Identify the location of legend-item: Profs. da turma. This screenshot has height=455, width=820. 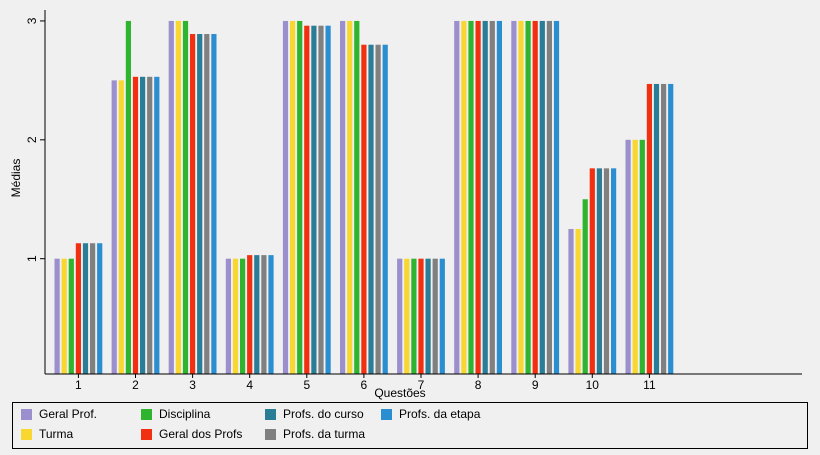
(315, 434).